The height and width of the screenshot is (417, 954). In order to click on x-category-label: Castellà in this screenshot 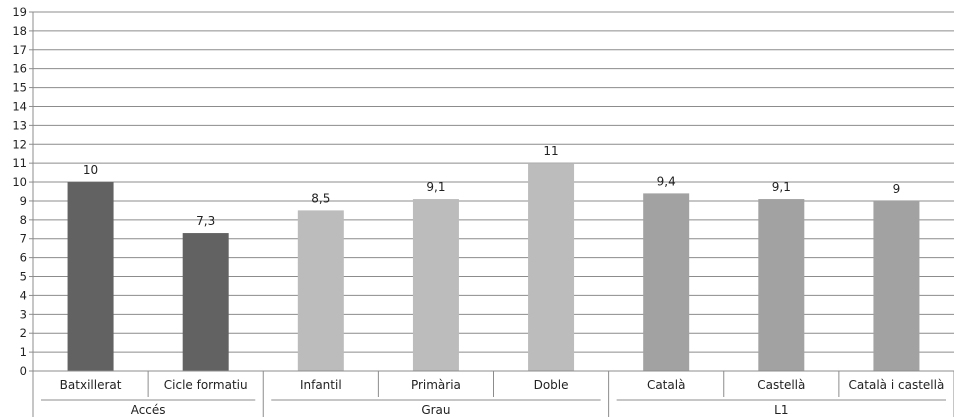, I will do `click(781, 385)`.